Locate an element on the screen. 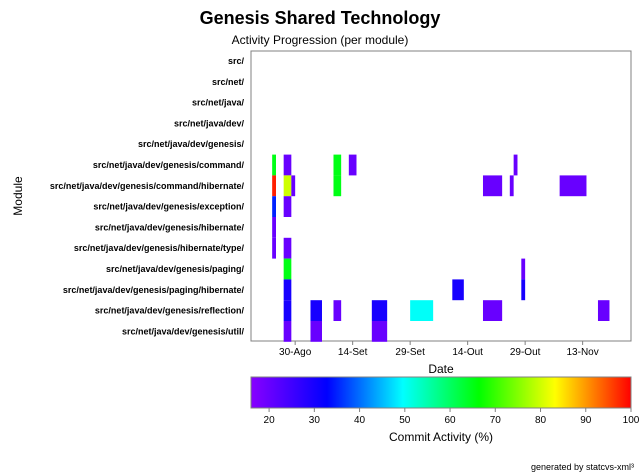 The height and width of the screenshot is (476, 640). x-tick-label: 14-Set is located at coordinates (353, 352).